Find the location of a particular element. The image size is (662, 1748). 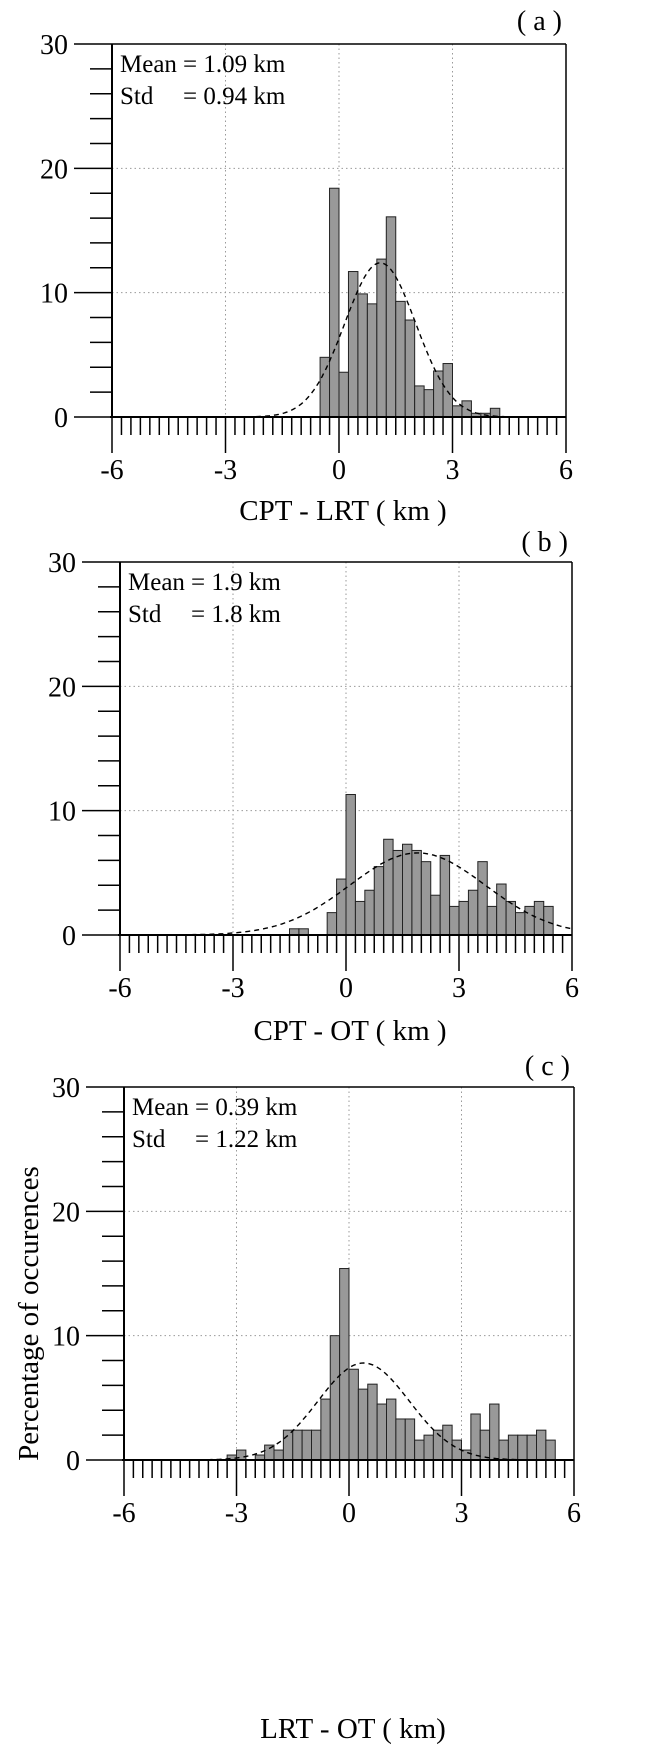

std-value: = 0.94 km is located at coordinates (234, 96).